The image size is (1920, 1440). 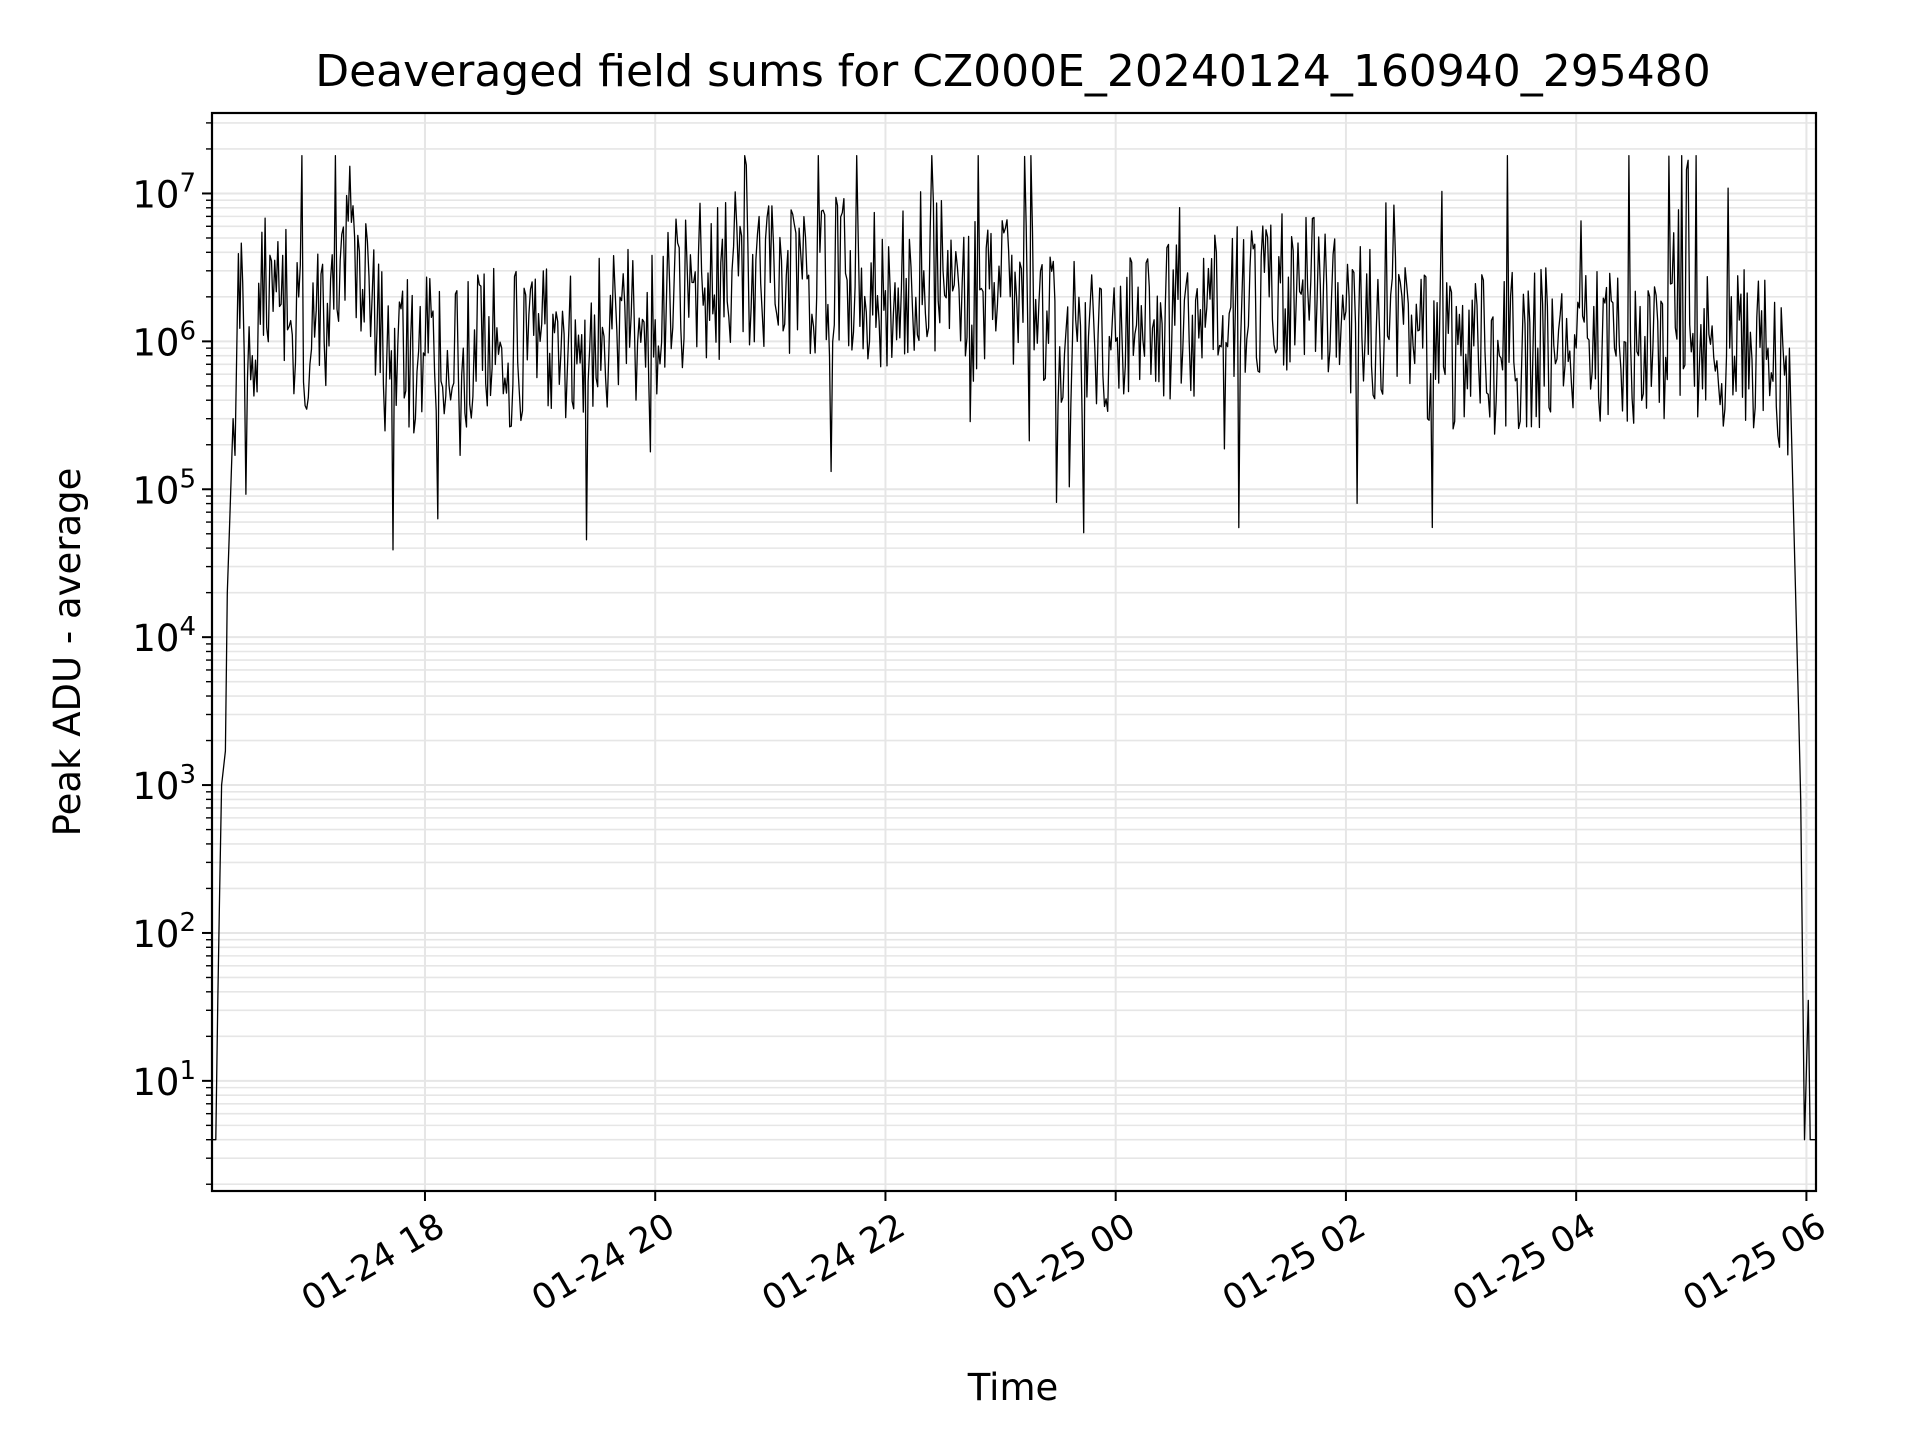 I want to click on y-axis-label: Peak ADU - average, so click(x=67, y=652).